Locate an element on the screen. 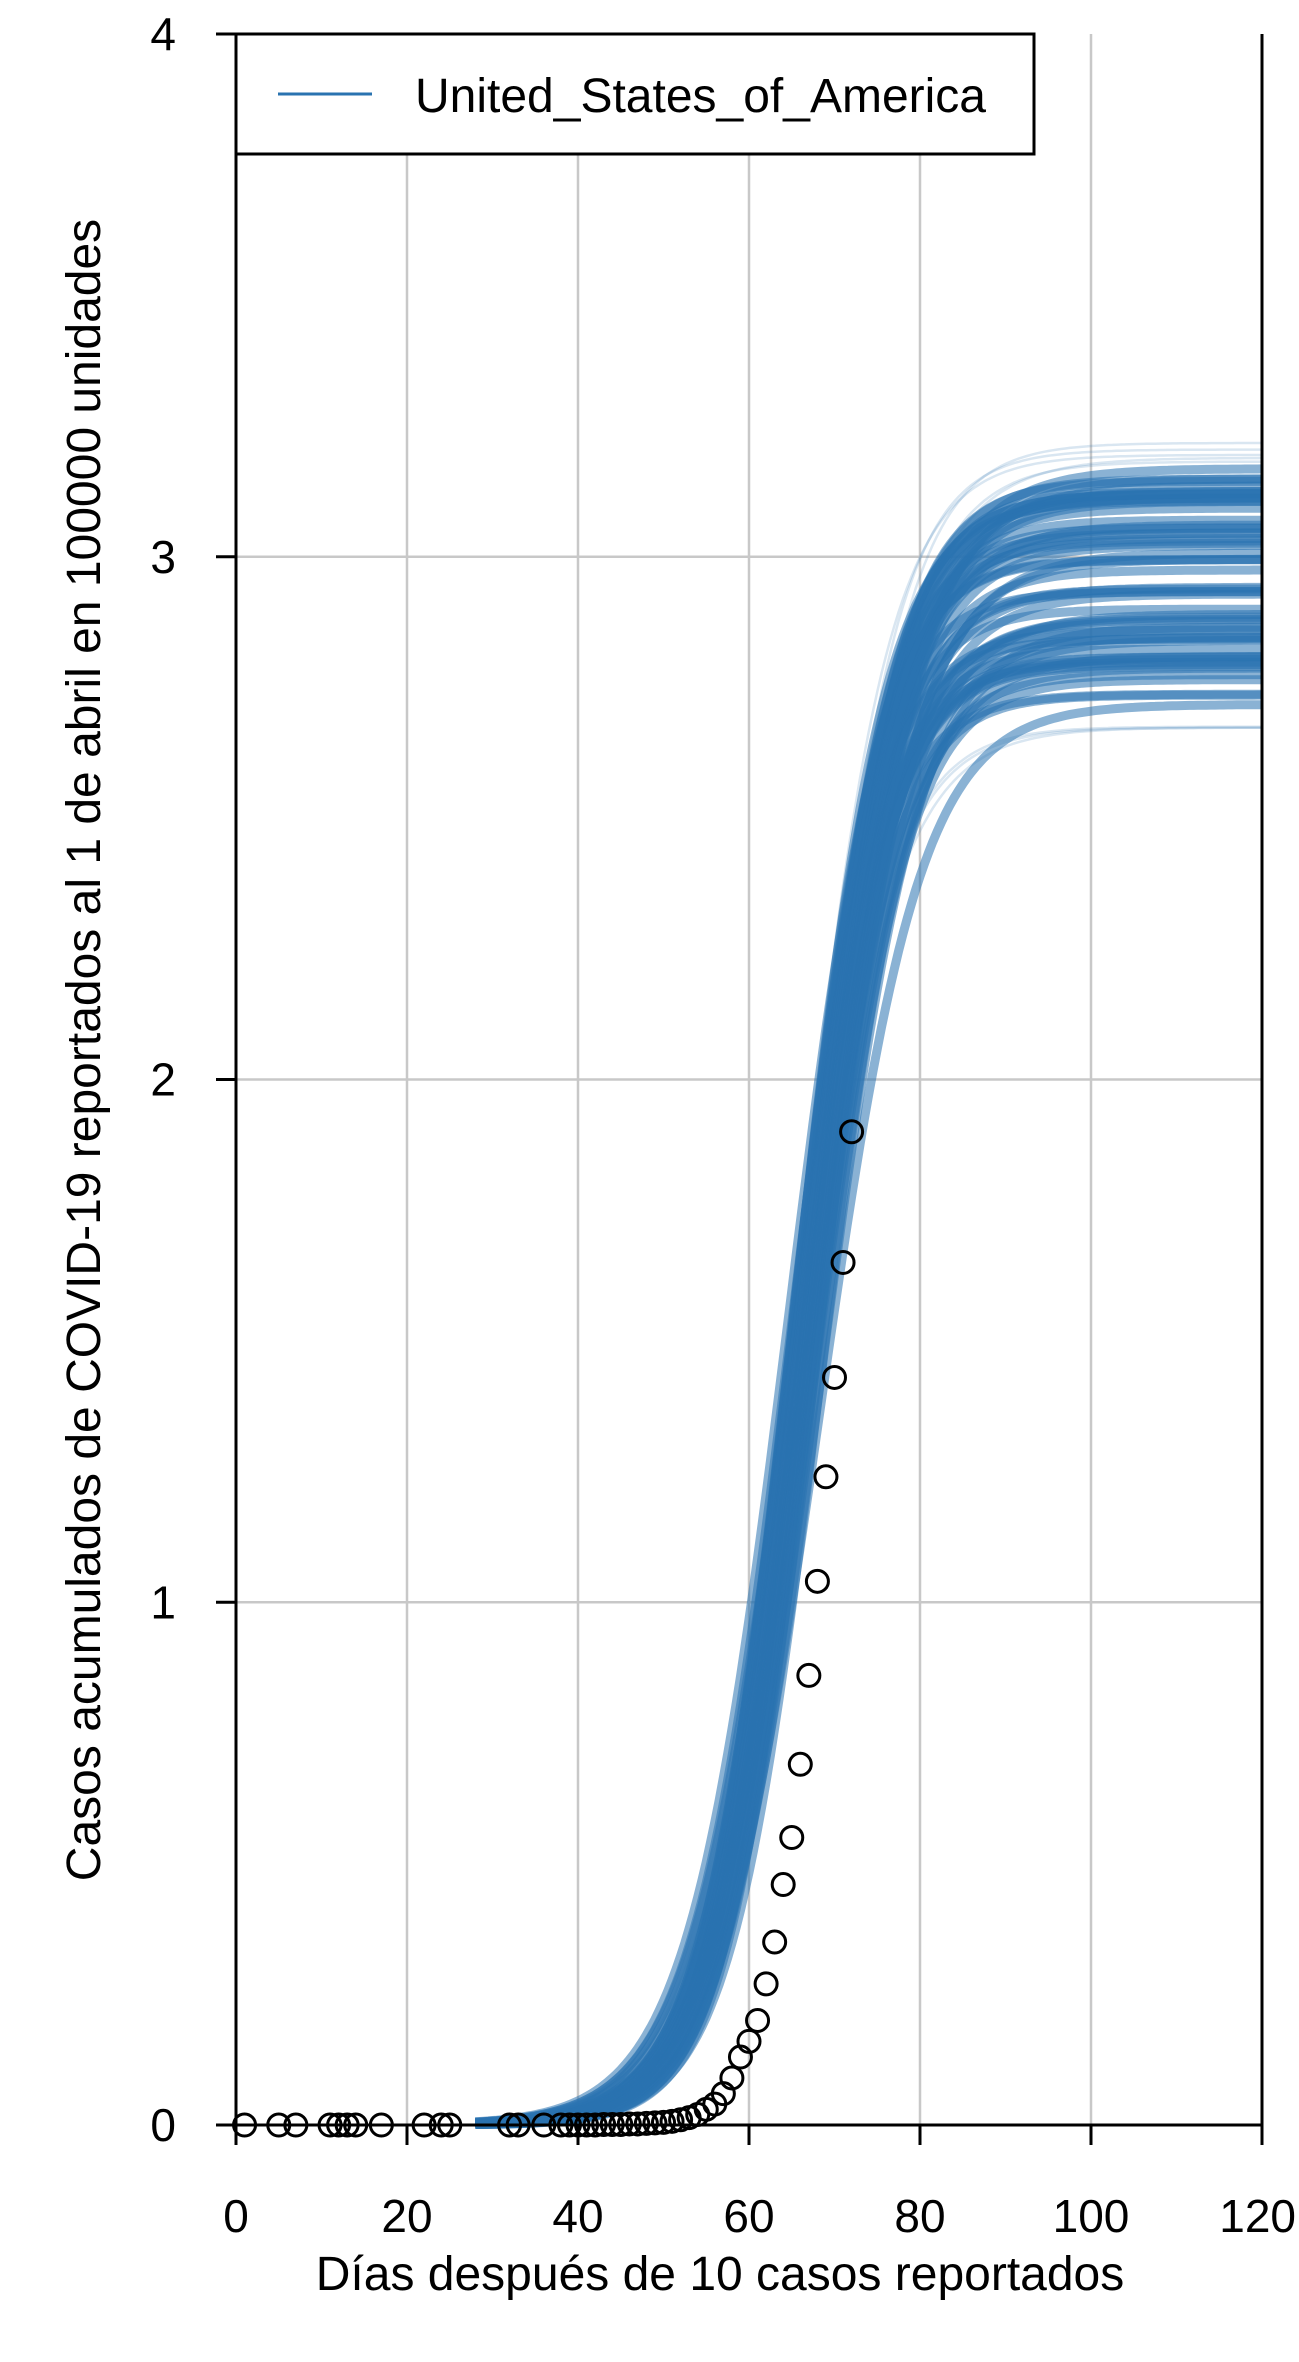 Image resolution: width=1299 pixels, height=2362 pixels. y-tick-label: 0 is located at coordinates (163, 2125).